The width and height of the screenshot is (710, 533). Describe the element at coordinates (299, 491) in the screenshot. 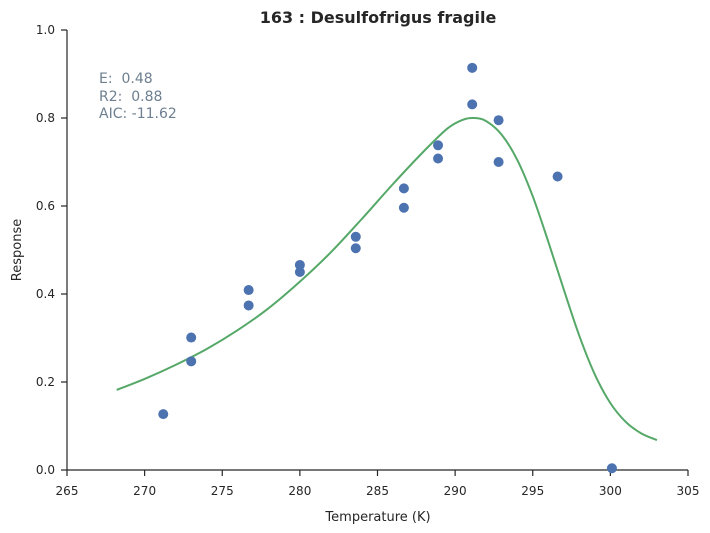

I see `x-tick-label: 280` at that location.